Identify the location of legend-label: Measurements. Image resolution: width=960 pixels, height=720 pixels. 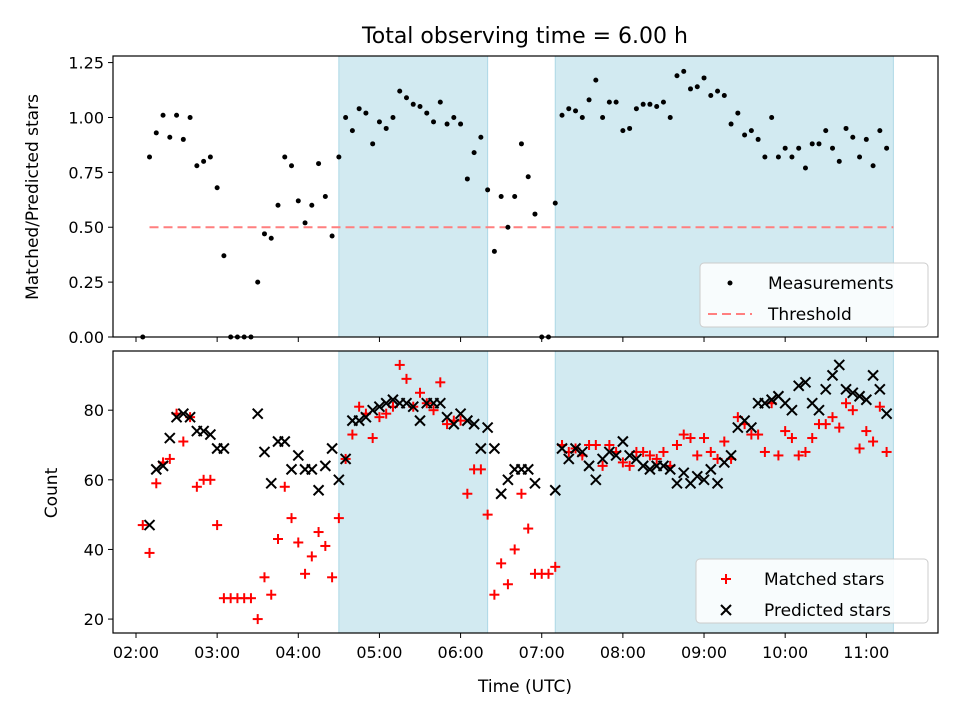
(831, 284).